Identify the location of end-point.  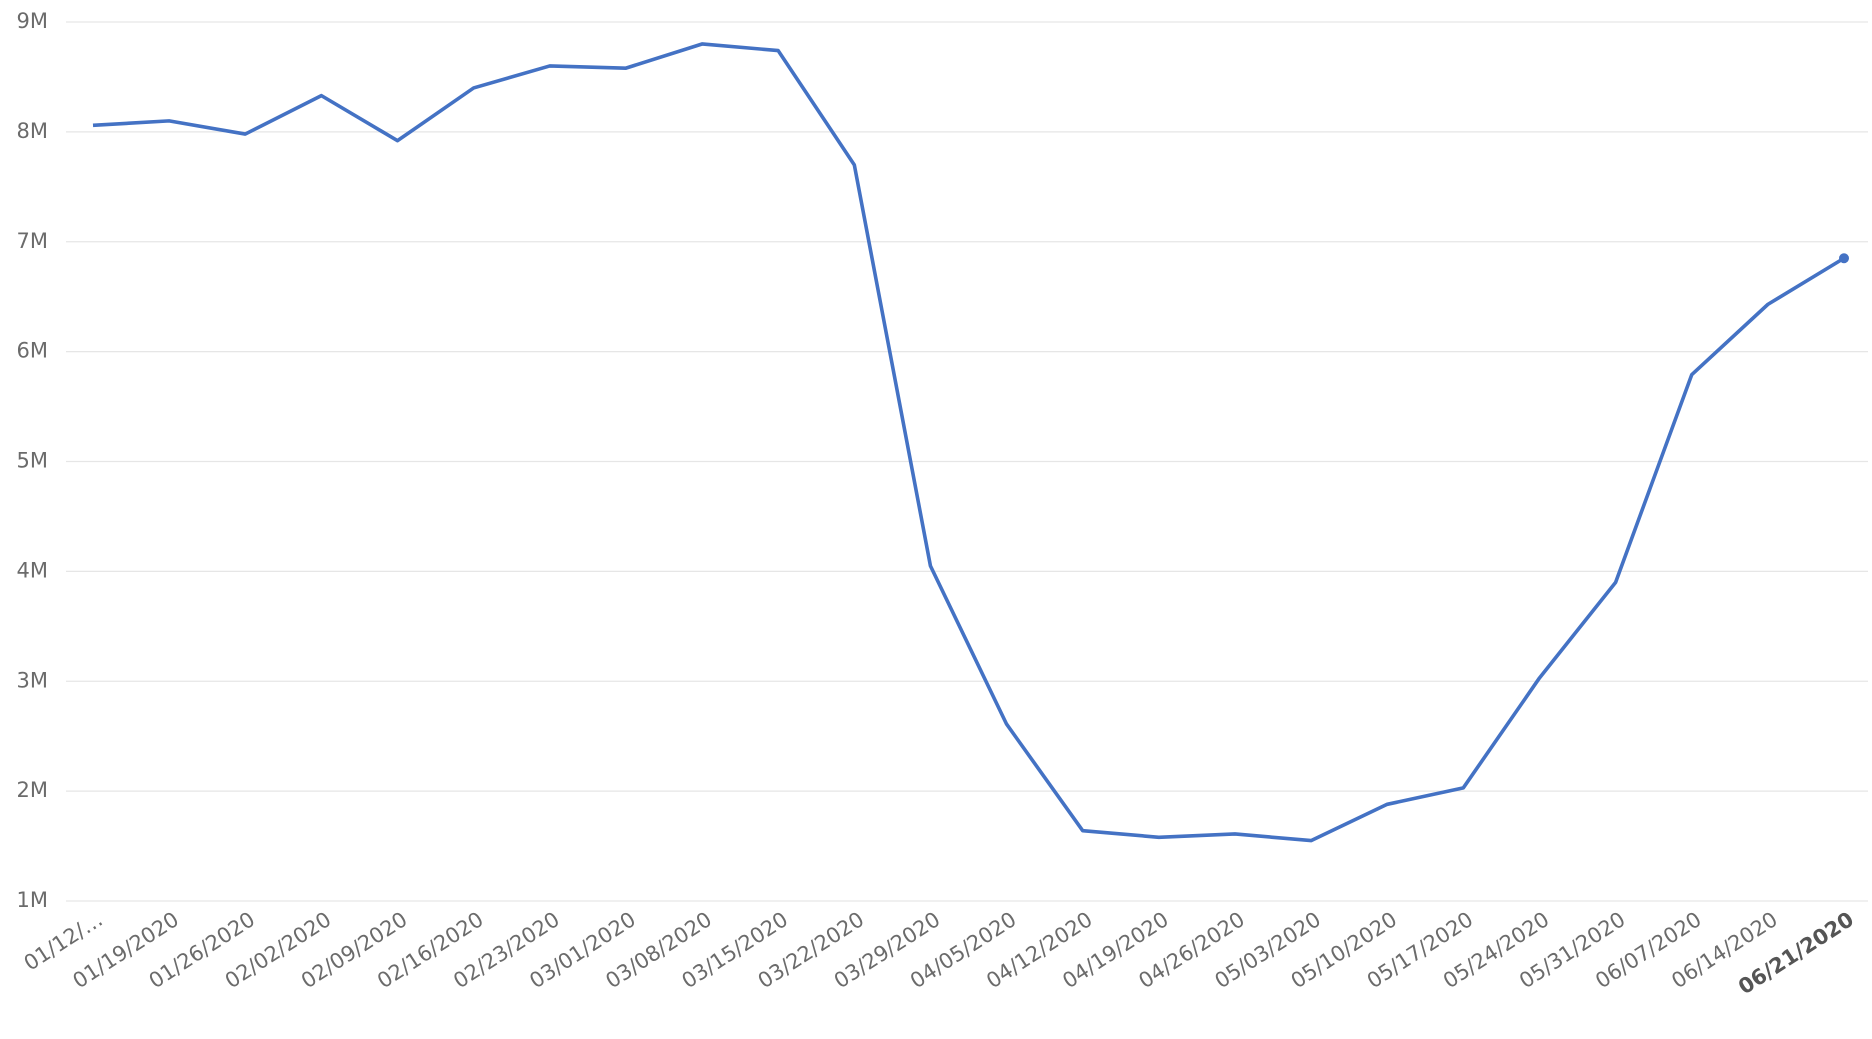
(1844, 258).